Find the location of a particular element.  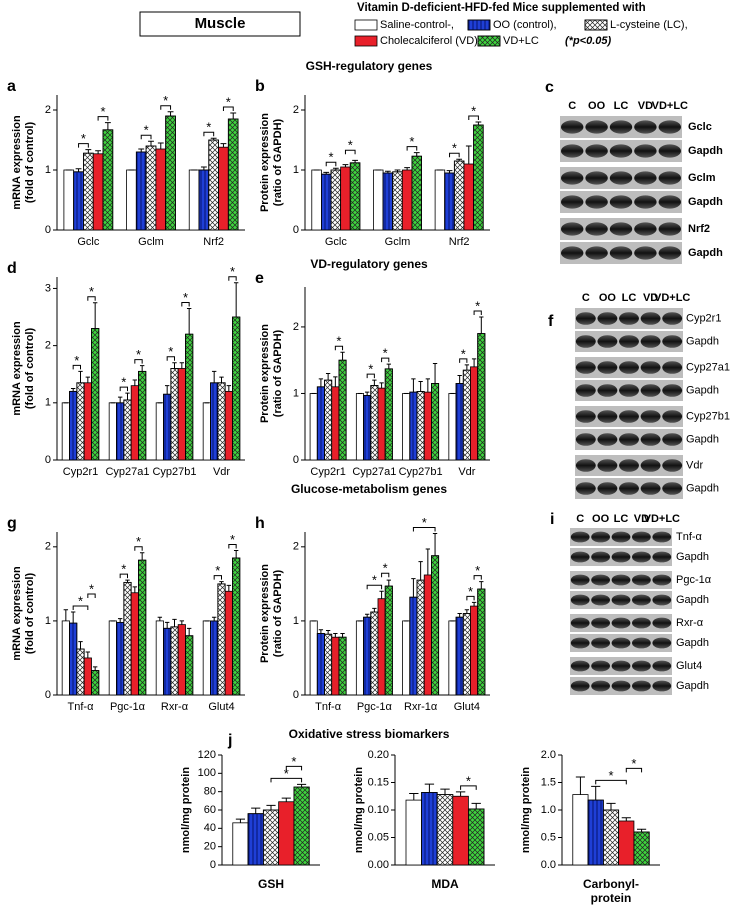

lane-label: C is located at coordinates (580, 519).